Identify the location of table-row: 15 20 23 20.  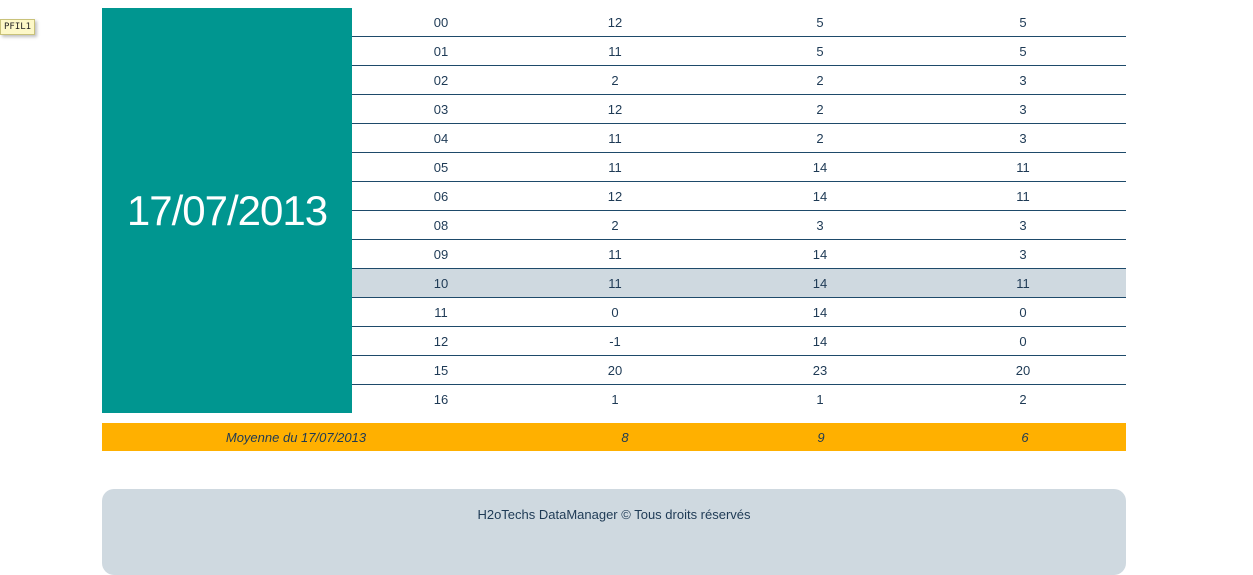
(739, 370).